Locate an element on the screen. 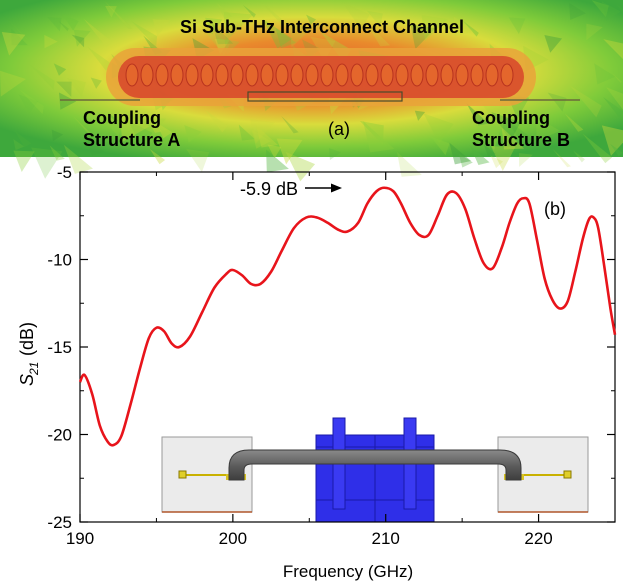  coupling-b-line1: Coupling is located at coordinates (511, 118).